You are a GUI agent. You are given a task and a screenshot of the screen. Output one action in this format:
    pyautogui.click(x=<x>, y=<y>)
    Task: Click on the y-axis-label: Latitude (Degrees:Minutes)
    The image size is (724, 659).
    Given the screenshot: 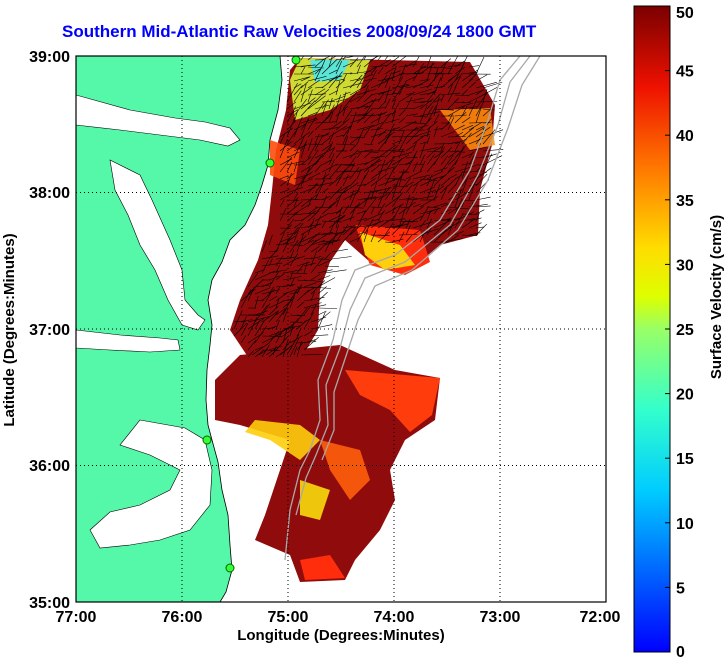 What is the action you would take?
    pyautogui.click(x=9, y=329)
    